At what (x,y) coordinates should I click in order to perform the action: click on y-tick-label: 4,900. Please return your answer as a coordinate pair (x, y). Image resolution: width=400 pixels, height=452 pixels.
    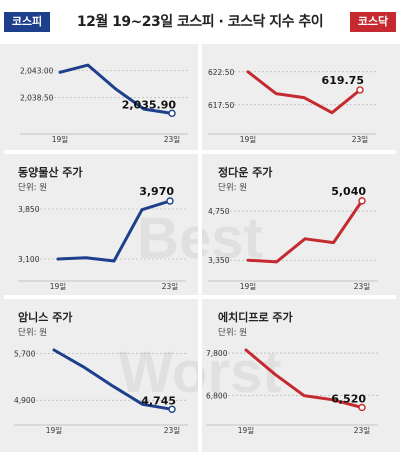
    Looking at the image, I should click on (25, 400).